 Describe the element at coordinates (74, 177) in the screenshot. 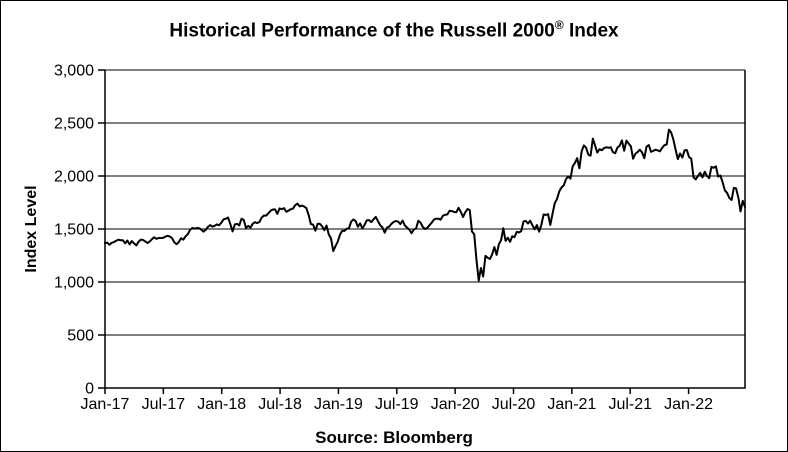

I see `y-tick-label: 2,000` at that location.